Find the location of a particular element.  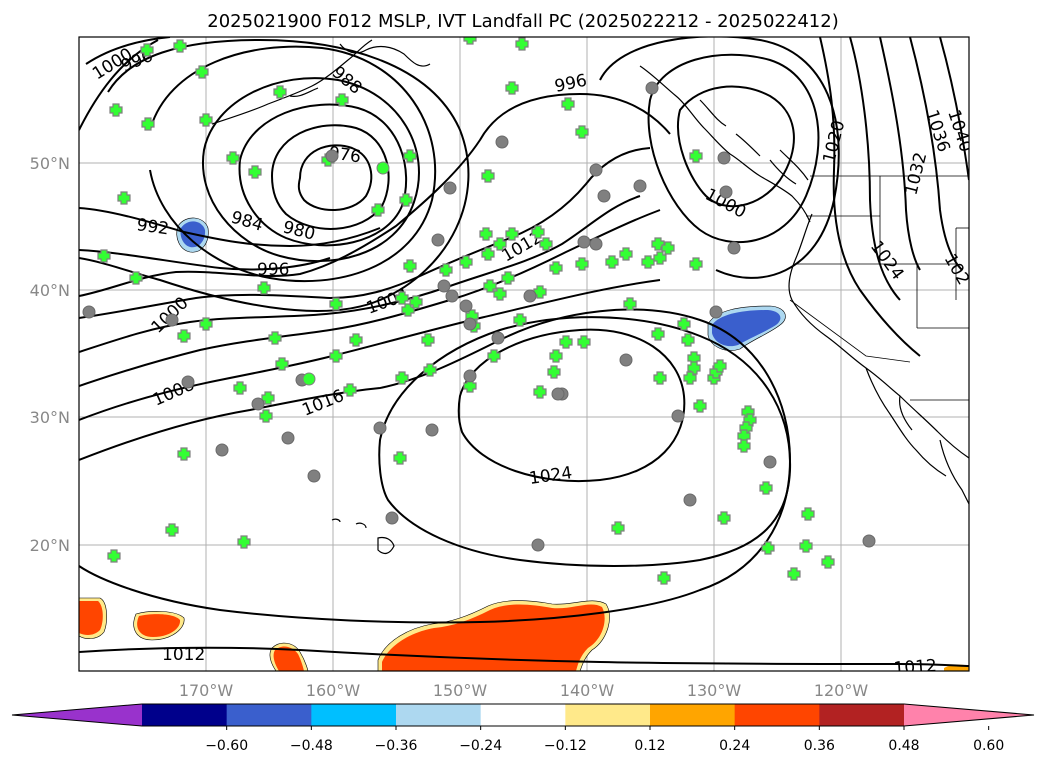

colorbar-tick-label: 0.48 is located at coordinates (903, 746).